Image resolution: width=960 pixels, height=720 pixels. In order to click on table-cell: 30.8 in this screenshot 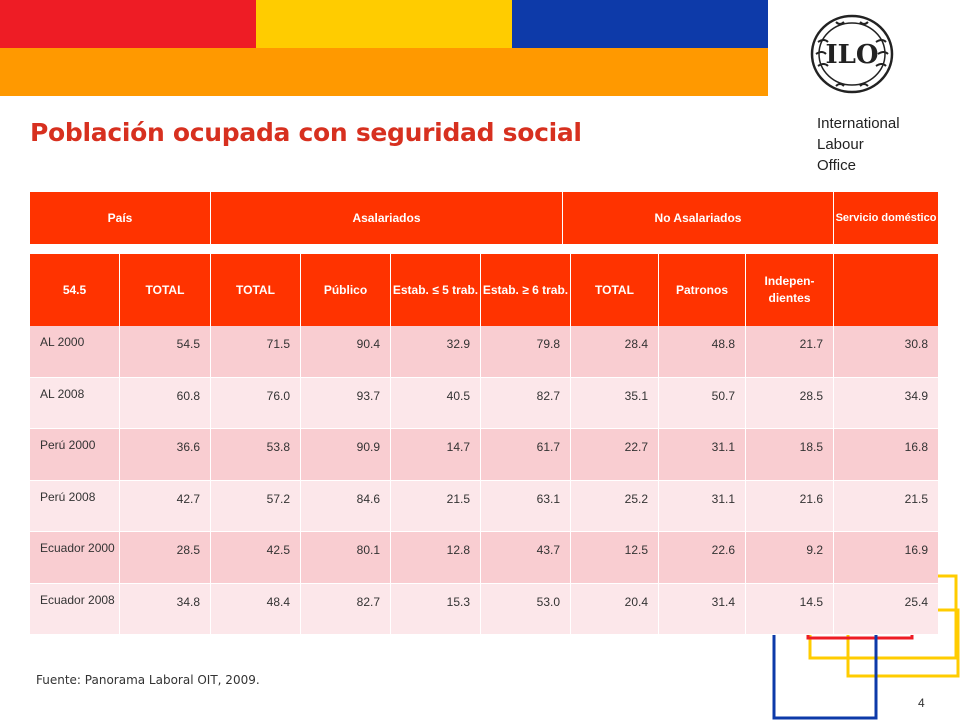, I will do `click(916, 344)`.